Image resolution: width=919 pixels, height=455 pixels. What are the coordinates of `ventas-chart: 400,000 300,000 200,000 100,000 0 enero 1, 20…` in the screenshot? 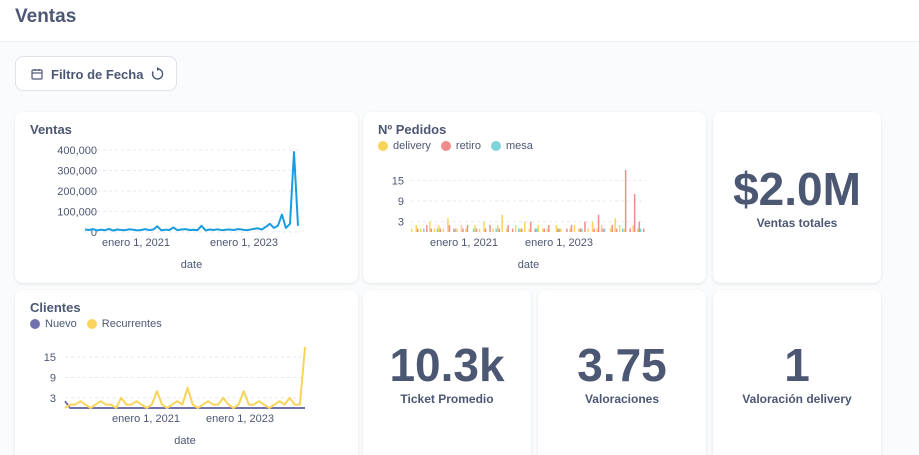 It's located at (178, 208).